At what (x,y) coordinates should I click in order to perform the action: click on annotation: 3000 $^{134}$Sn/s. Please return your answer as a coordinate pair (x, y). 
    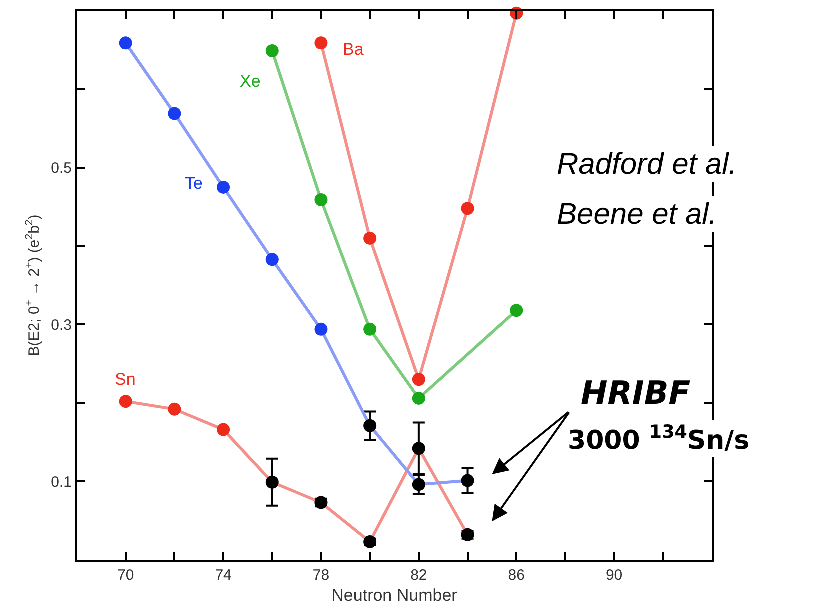
    Looking at the image, I should click on (659, 439).